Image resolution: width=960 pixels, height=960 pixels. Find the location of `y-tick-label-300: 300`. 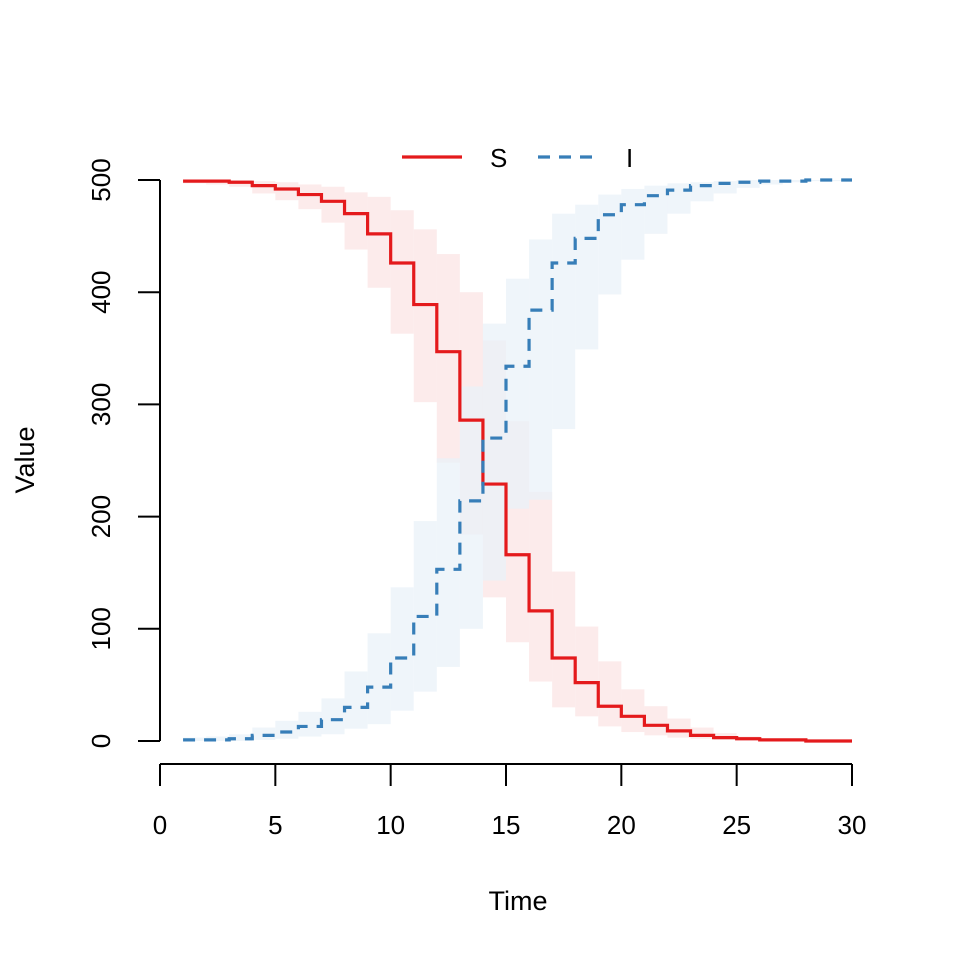

y-tick-label-300: 300 is located at coordinates (101, 404).